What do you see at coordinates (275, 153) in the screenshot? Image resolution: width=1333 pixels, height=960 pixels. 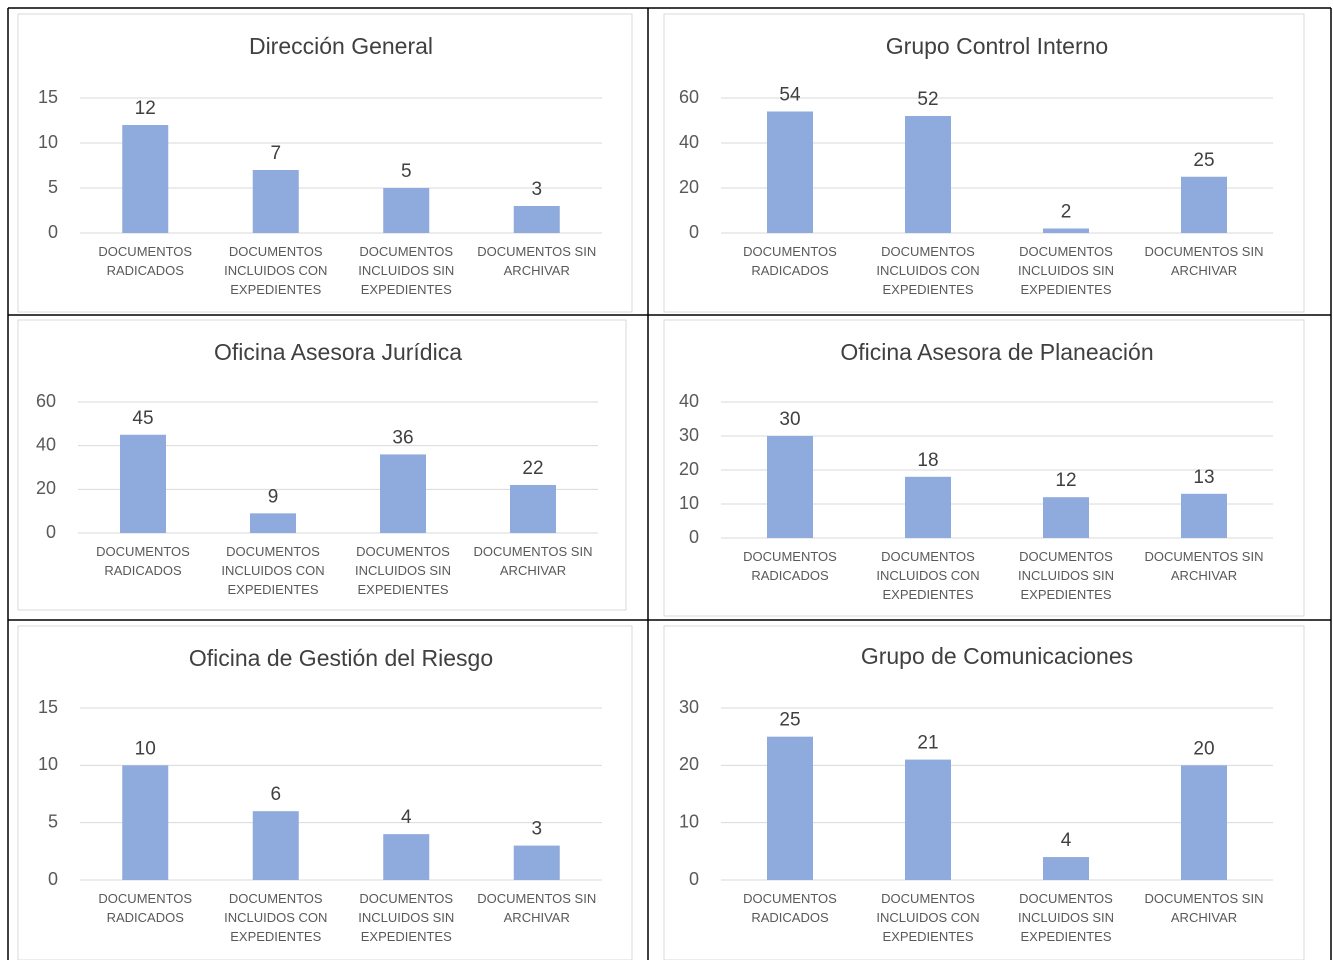 I see `data-label: 7` at bounding box center [275, 153].